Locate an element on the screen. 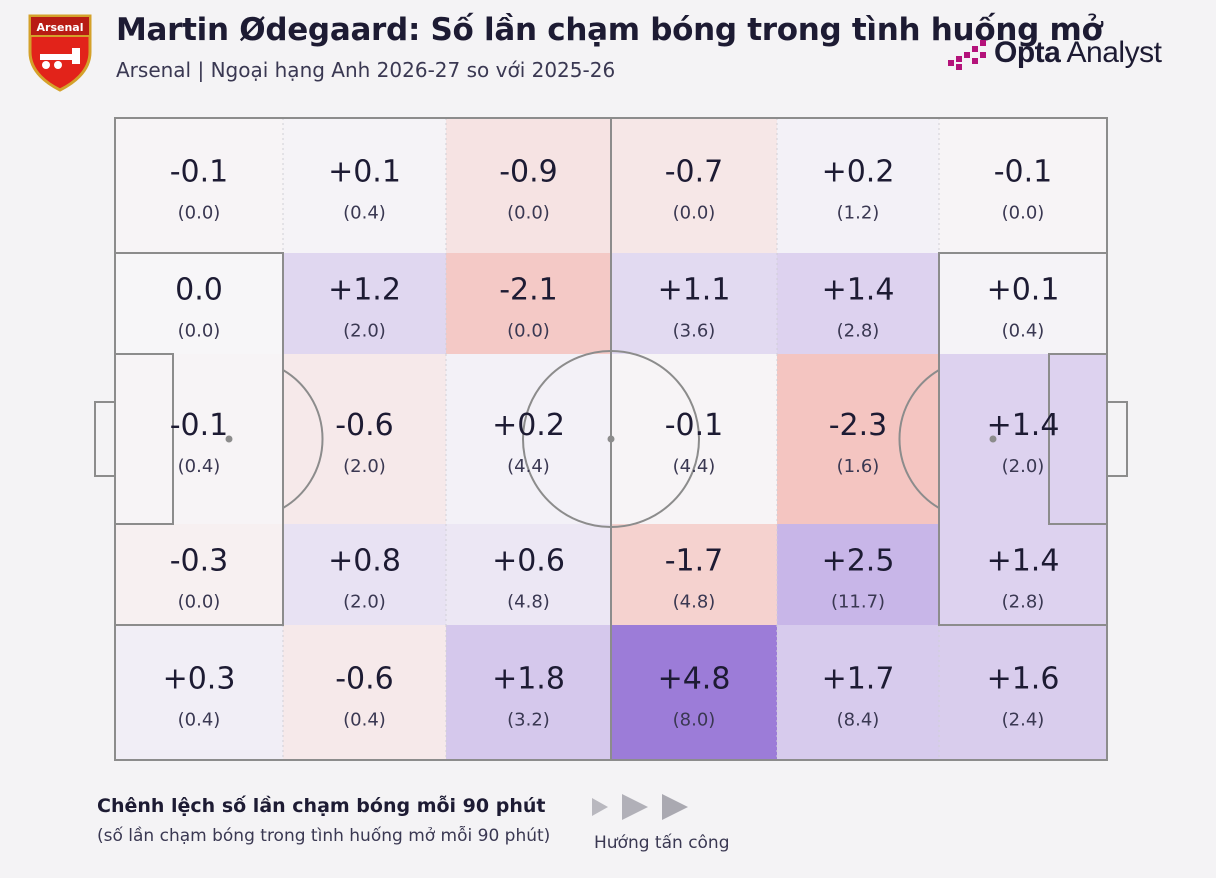 This screenshot has width=1216, height=878. centre-circle is located at coordinates (611, 439).